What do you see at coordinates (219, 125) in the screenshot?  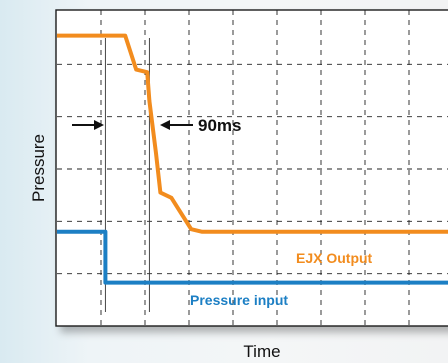 I see `delay-label: 90ms` at bounding box center [219, 125].